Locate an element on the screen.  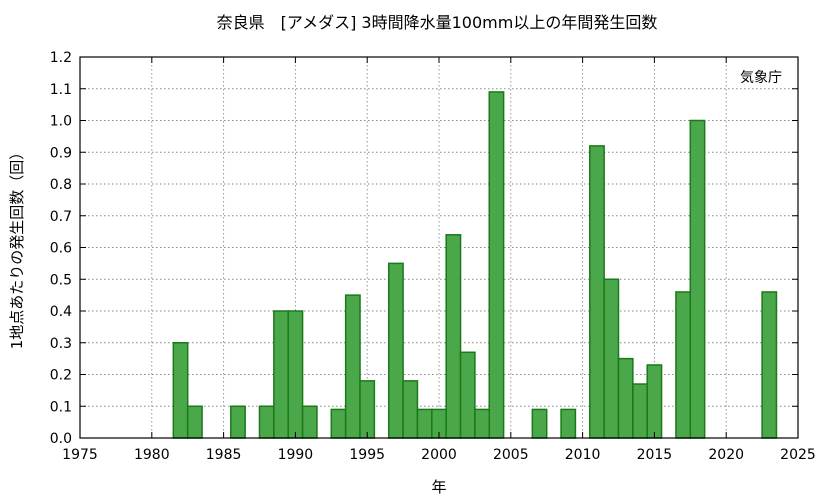
bar-2013 is located at coordinates (625, 398).